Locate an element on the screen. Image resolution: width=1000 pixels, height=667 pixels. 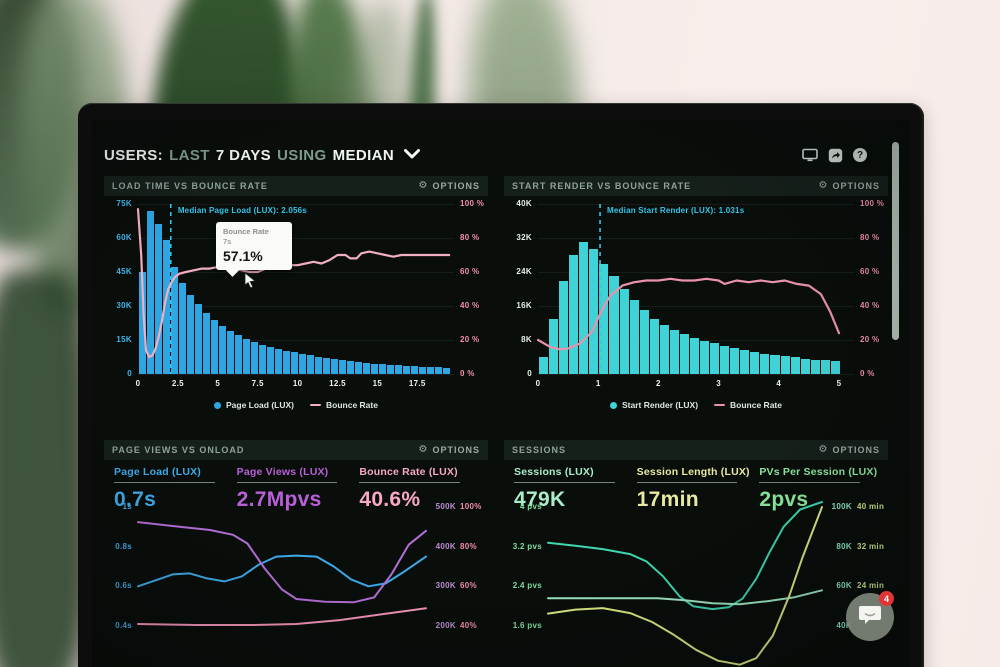
plant-leaf is located at coordinates (45, 468).